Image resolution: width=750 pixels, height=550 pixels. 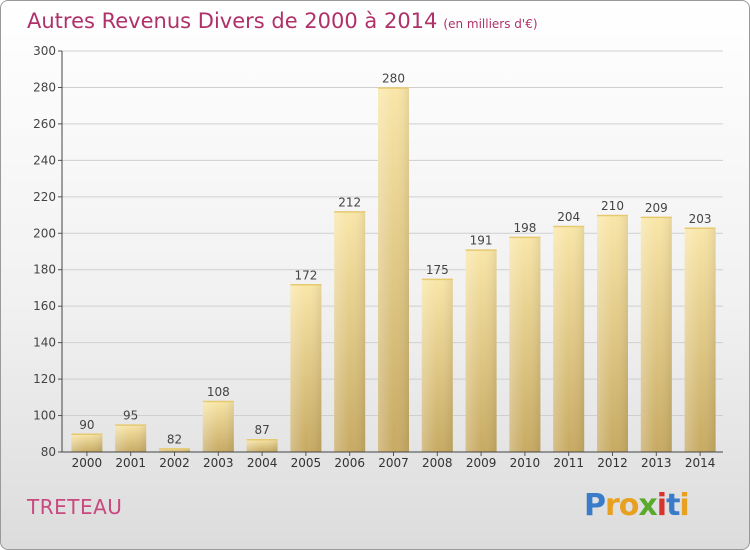 What do you see at coordinates (393, 463) in the screenshot?
I see `x-tick-label: 2007` at bounding box center [393, 463].